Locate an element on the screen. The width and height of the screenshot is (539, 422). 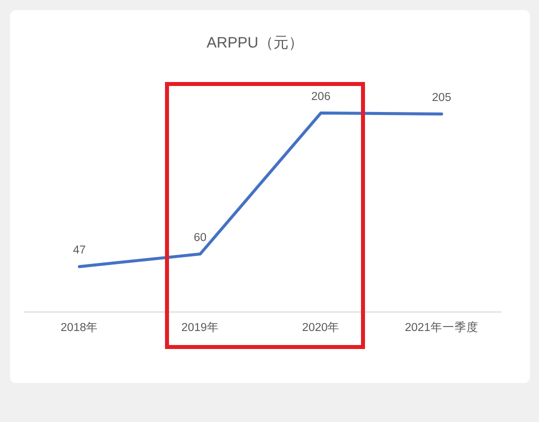
x-tick-label: 2020年 is located at coordinates (321, 327).